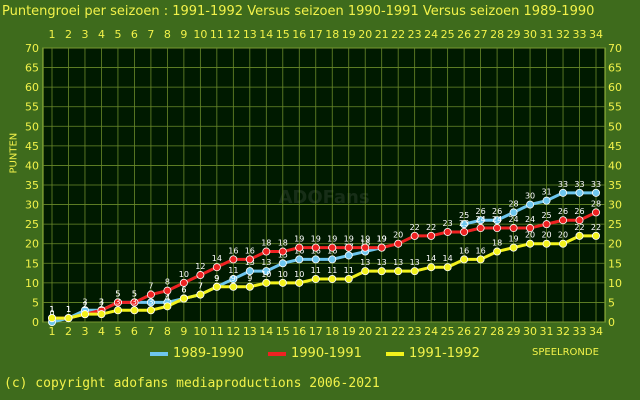  Describe the element at coordinates (32, 244) in the screenshot. I see `y-tick-label: 20` at that location.